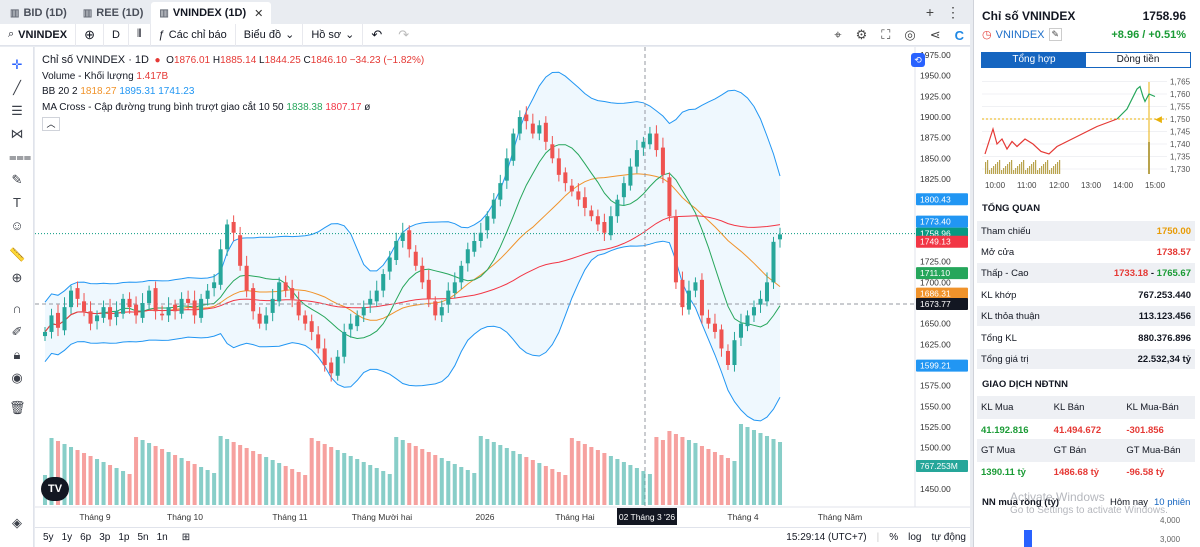  I want to click on lock-drawings-icon: ✐, so click(17, 331).